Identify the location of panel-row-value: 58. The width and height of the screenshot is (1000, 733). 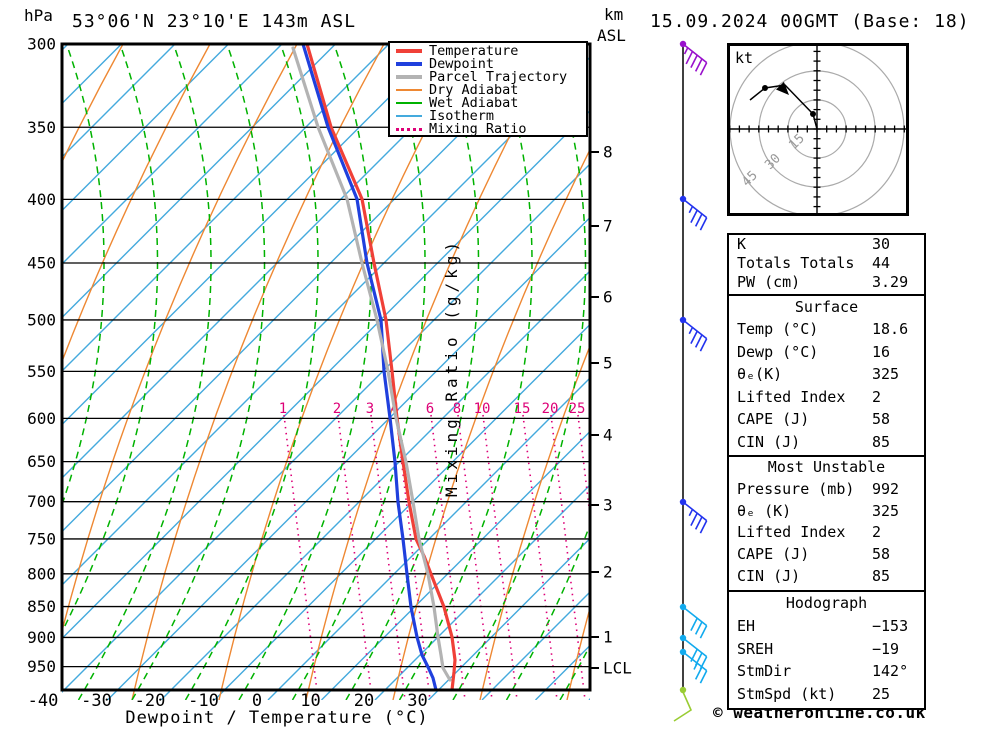
(881, 419).